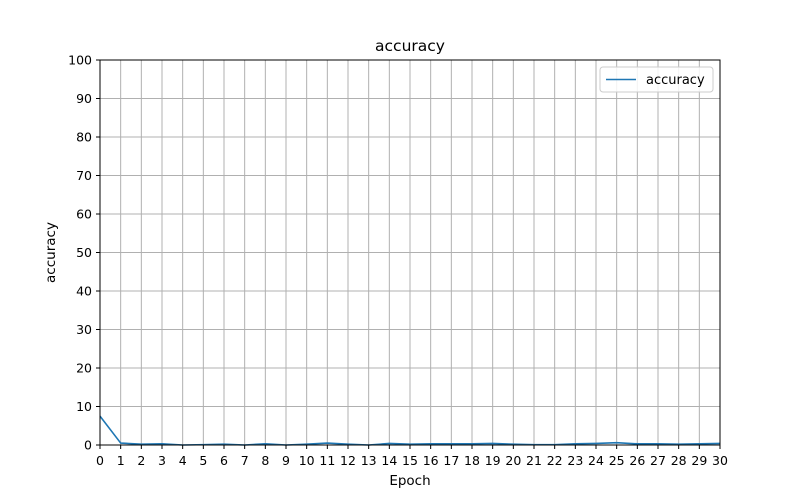  Describe the element at coordinates (389, 460) in the screenshot. I see `x-tick-label: 14` at that location.